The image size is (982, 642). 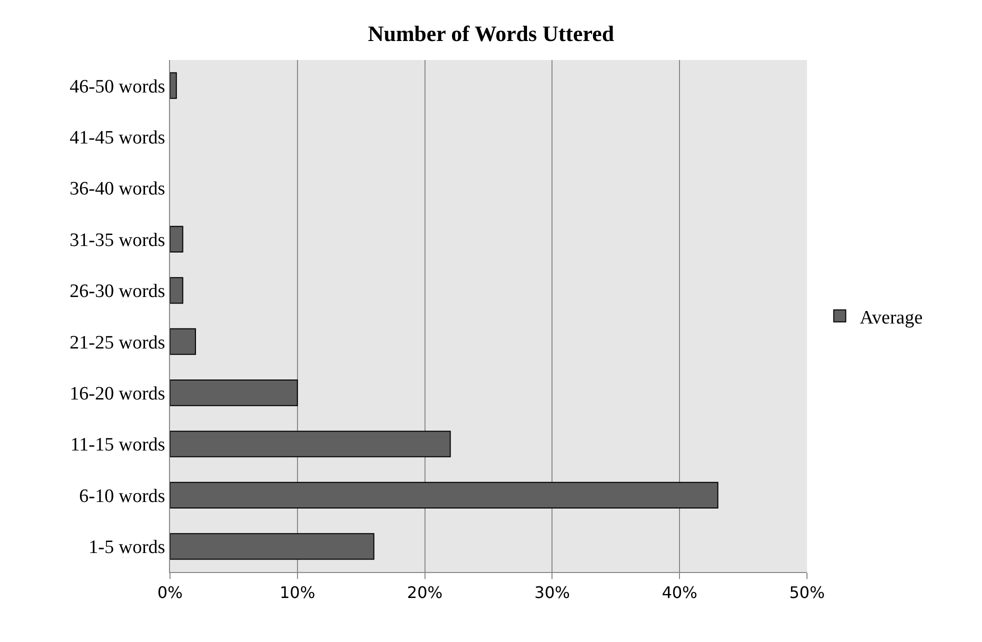 I want to click on y-tick-label: 11-15 words, so click(x=118, y=445).